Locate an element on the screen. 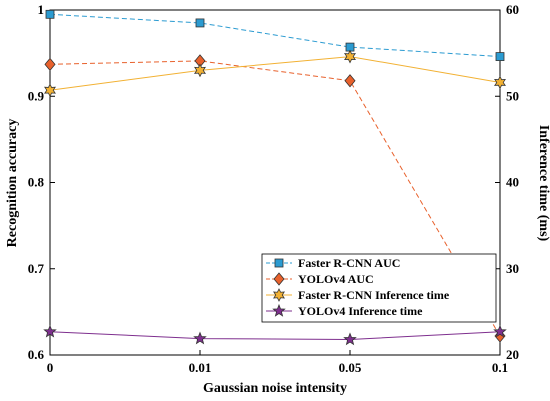  right-tick-label: 40 is located at coordinates (512, 182).